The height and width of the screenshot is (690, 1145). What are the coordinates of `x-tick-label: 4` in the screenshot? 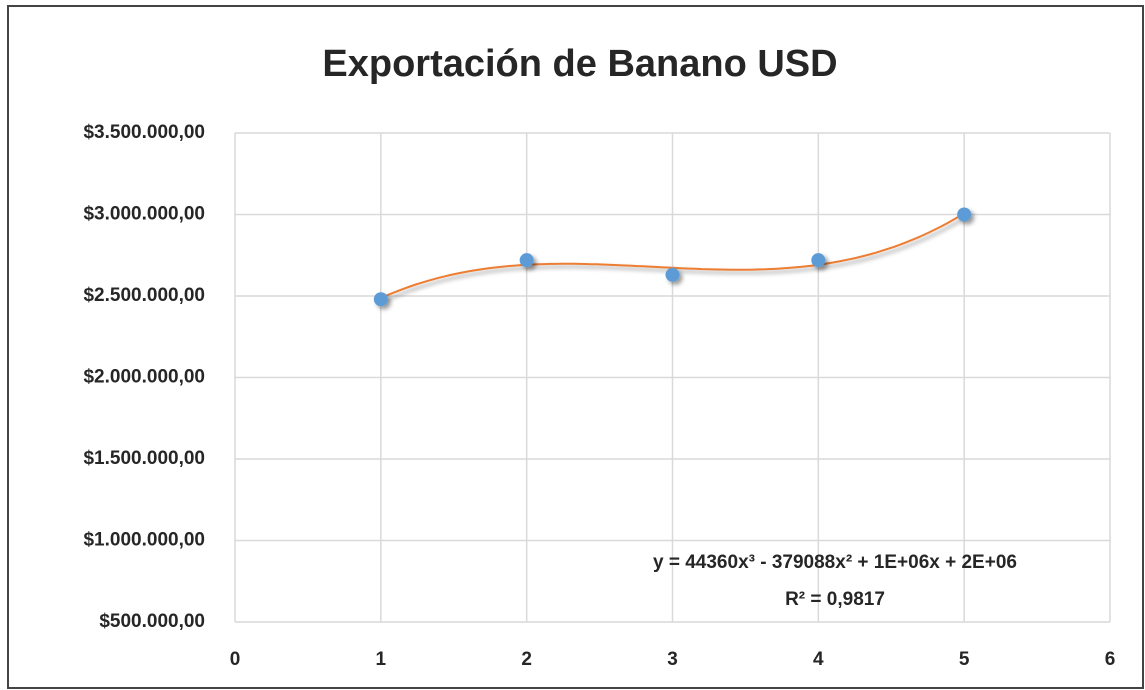 It's located at (818, 659).